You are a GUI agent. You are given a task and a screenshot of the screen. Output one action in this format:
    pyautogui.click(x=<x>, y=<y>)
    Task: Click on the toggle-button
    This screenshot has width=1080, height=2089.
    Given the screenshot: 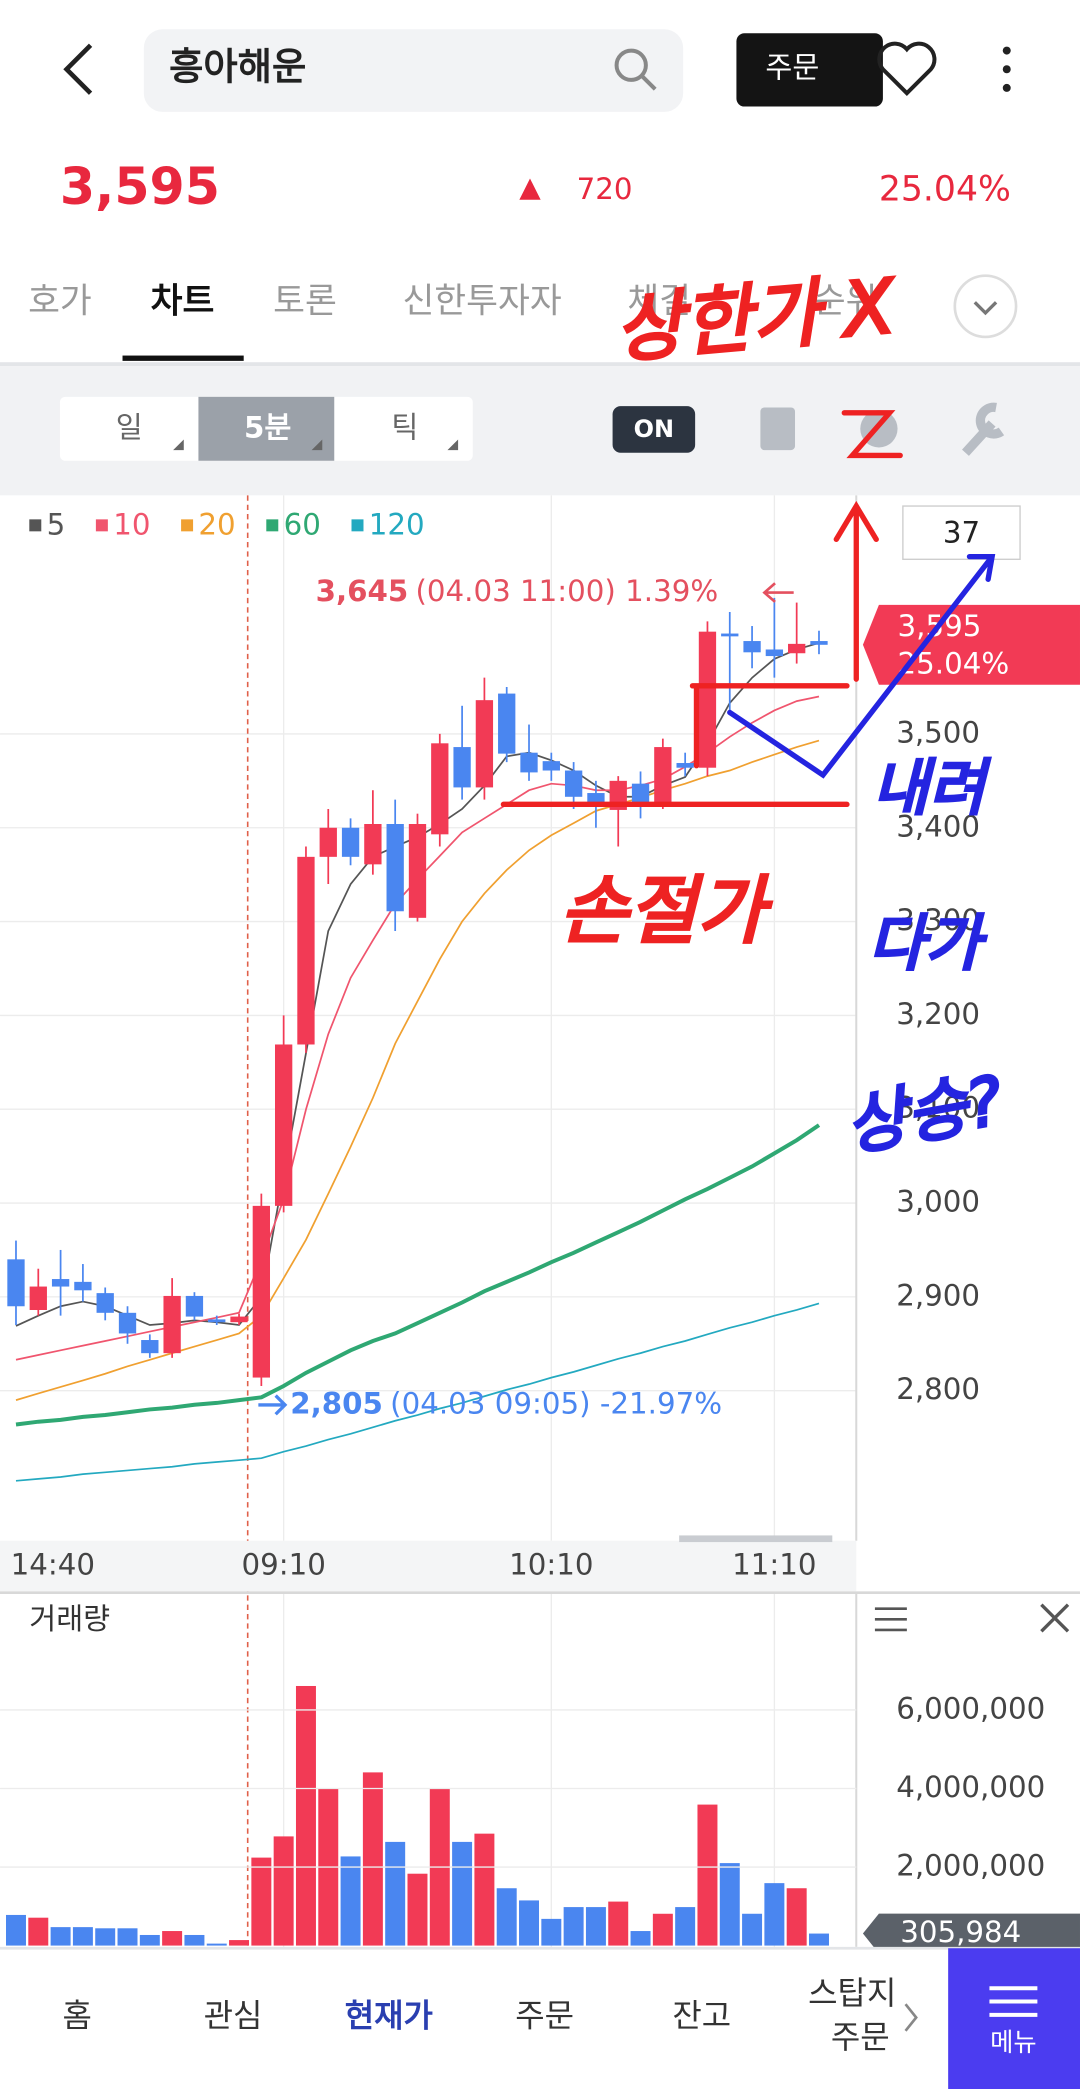 What is the action you would take?
    pyautogui.click(x=654, y=429)
    